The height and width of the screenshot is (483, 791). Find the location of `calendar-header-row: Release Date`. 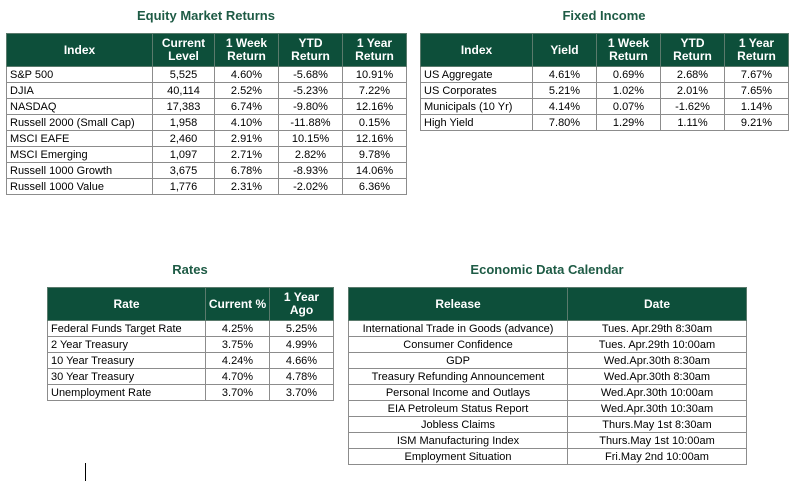

calendar-header-row: Release Date is located at coordinates (547, 304).